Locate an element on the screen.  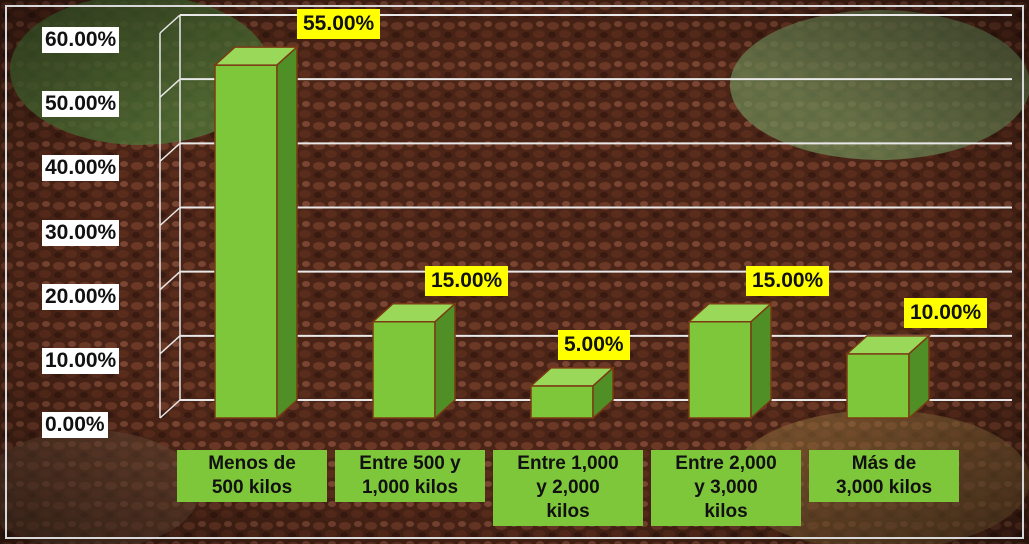
data-label: 55.00% is located at coordinates (339, 24).